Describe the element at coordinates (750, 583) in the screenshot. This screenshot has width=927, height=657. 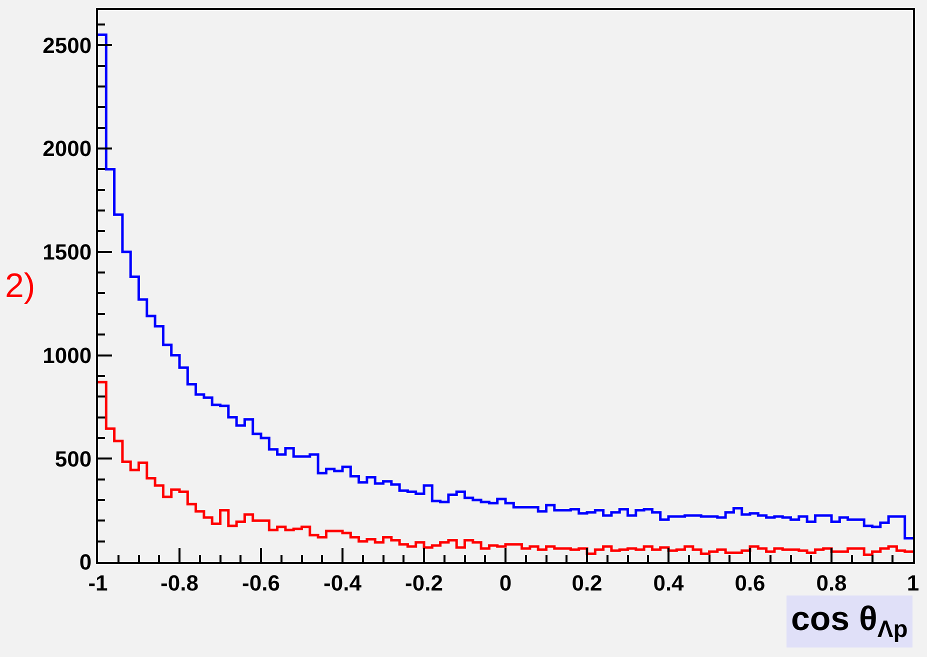
I see `x-tick-label: 0.6` at that location.